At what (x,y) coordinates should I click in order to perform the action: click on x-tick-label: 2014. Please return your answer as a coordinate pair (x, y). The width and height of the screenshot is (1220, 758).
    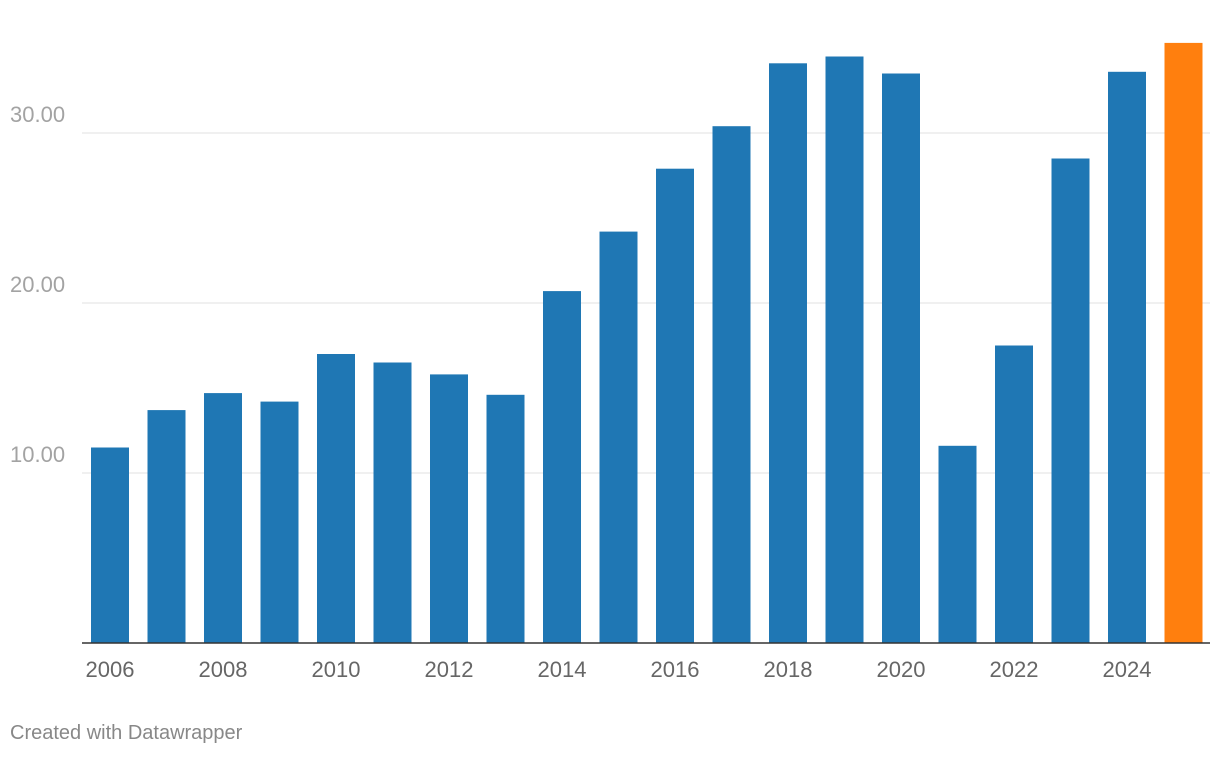
    Looking at the image, I should click on (562, 669).